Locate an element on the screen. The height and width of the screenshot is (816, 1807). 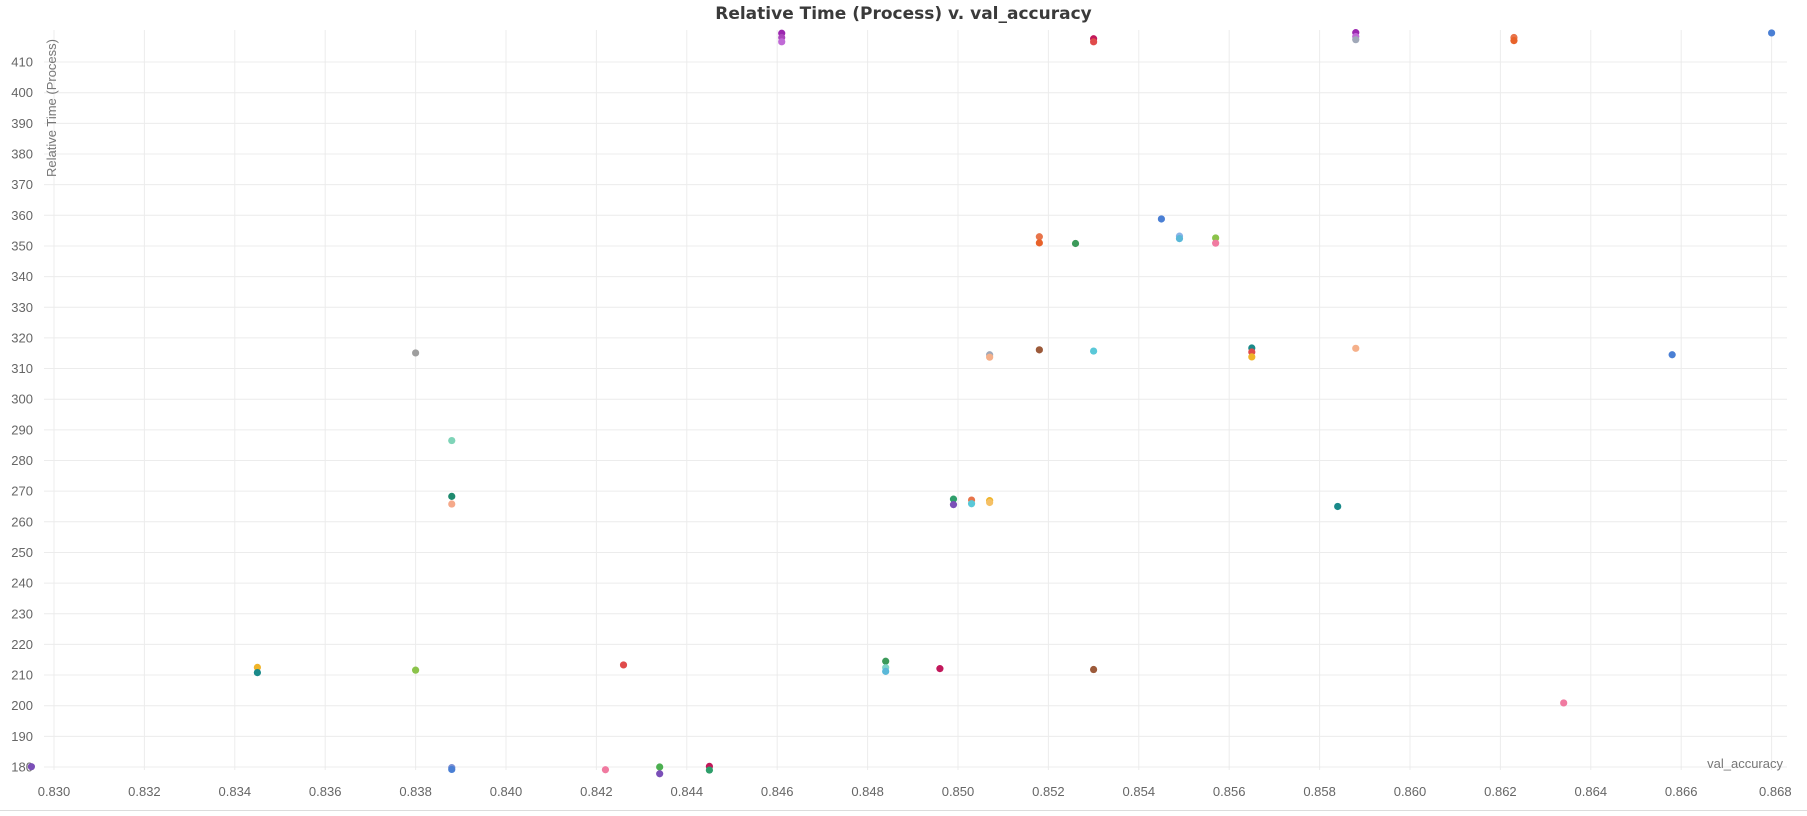
x-tick-label: 0.858 is located at coordinates (1319, 791).